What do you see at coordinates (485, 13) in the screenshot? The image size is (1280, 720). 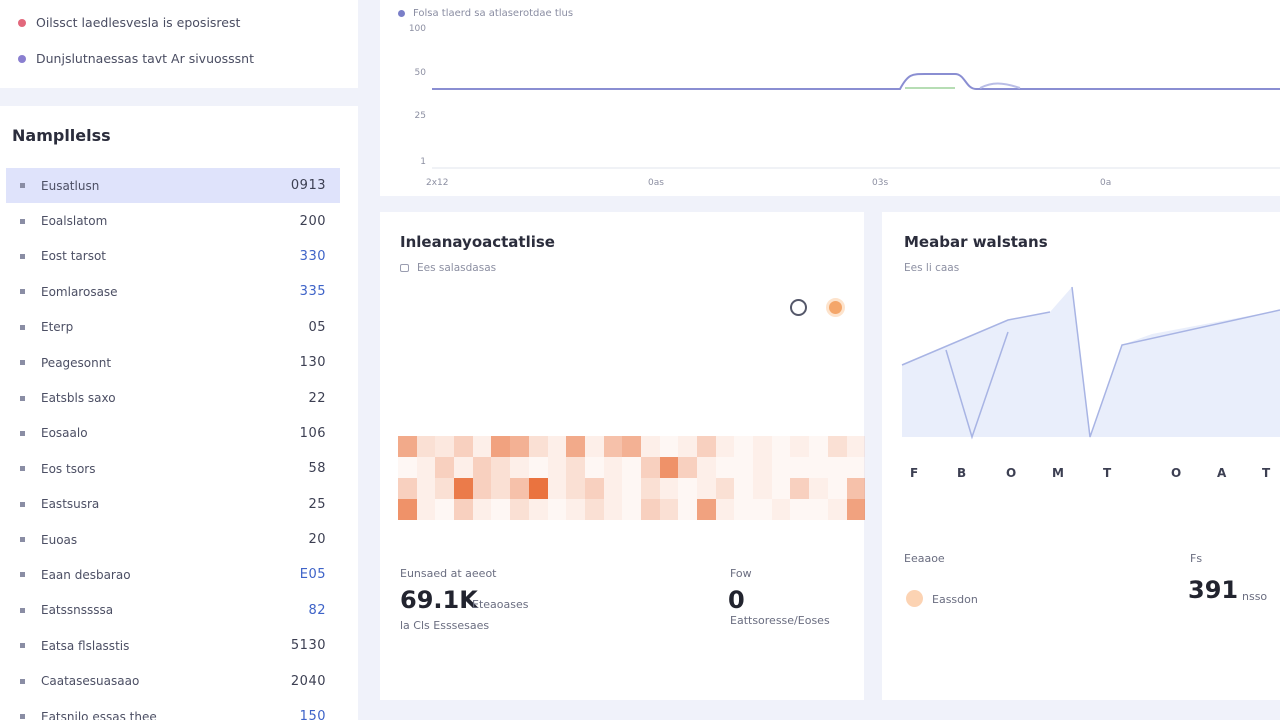 I see `top-chart-legend: Folsa tlaerd sa atlaserotdae tlus` at bounding box center [485, 13].